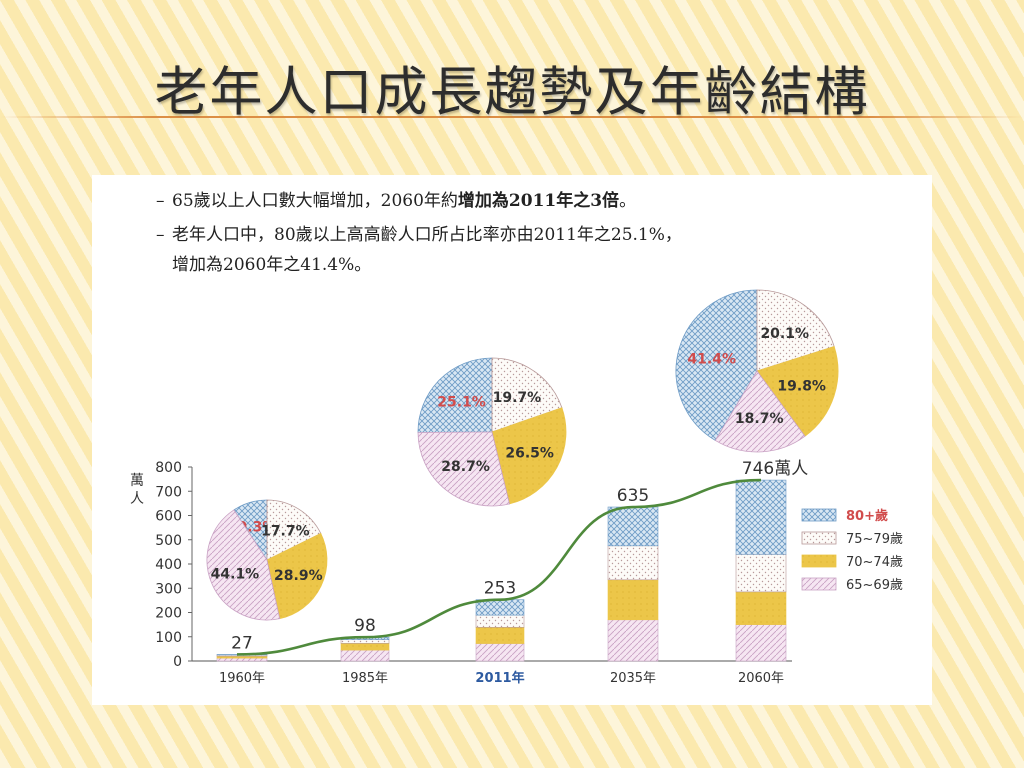 The image size is (1024, 768). What do you see at coordinates (168, 589) in the screenshot?
I see `y-tick-label: 300` at bounding box center [168, 589].